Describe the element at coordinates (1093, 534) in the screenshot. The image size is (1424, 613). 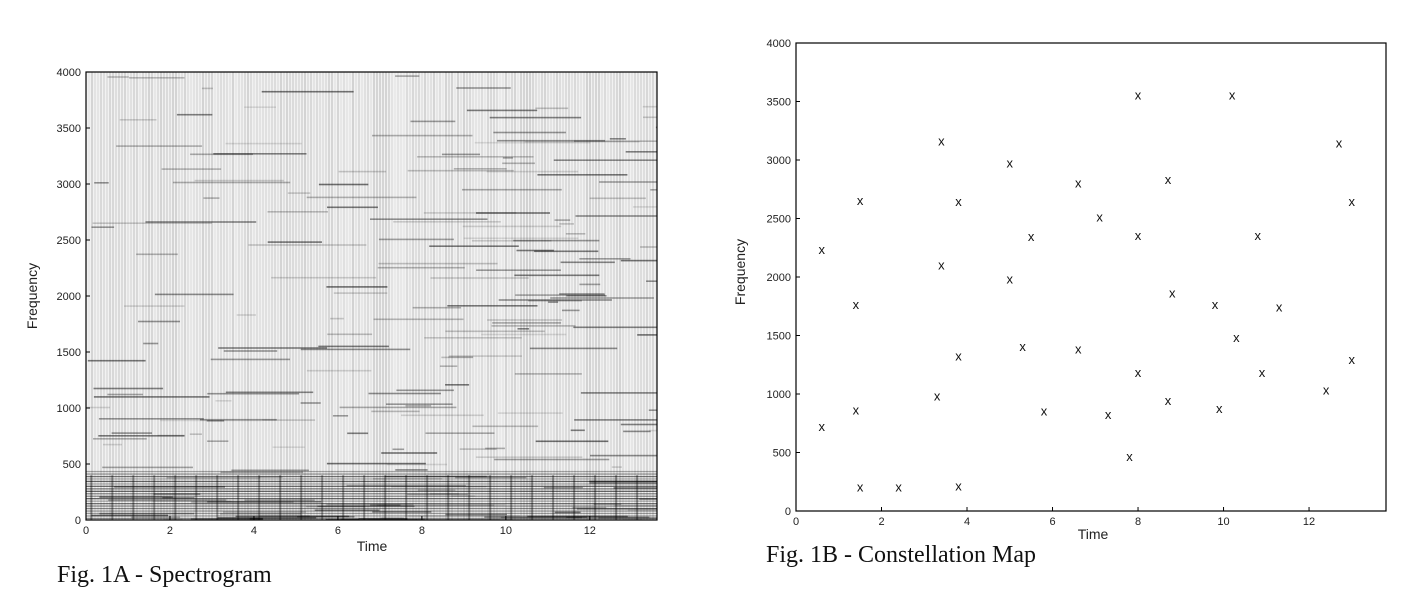
I see `constellation-xlabel: Time` at that location.